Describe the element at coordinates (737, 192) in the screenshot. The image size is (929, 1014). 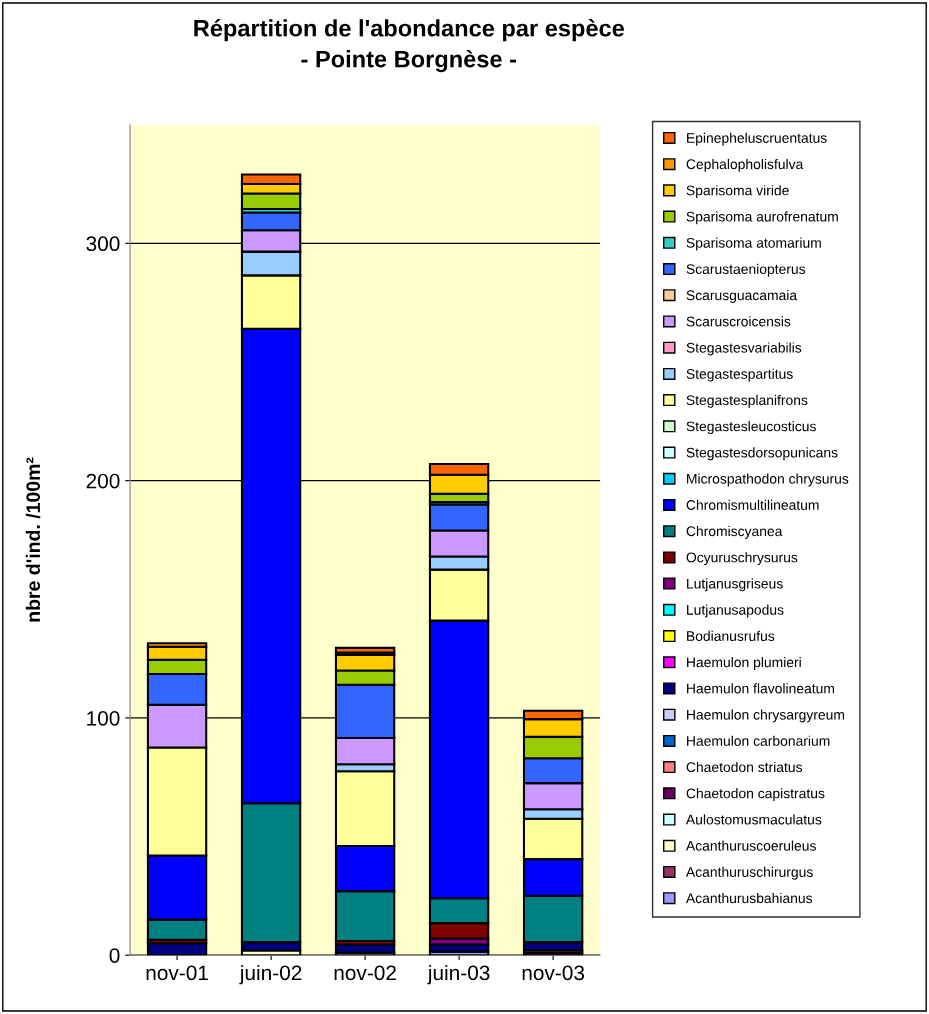
I see `legend-label: Sparisoma viride` at that location.